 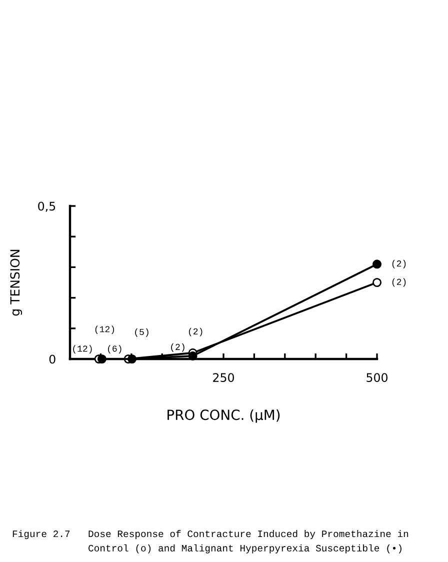 What do you see at coordinates (41, 535) in the screenshot?
I see `caption: Figure 2.7` at bounding box center [41, 535].